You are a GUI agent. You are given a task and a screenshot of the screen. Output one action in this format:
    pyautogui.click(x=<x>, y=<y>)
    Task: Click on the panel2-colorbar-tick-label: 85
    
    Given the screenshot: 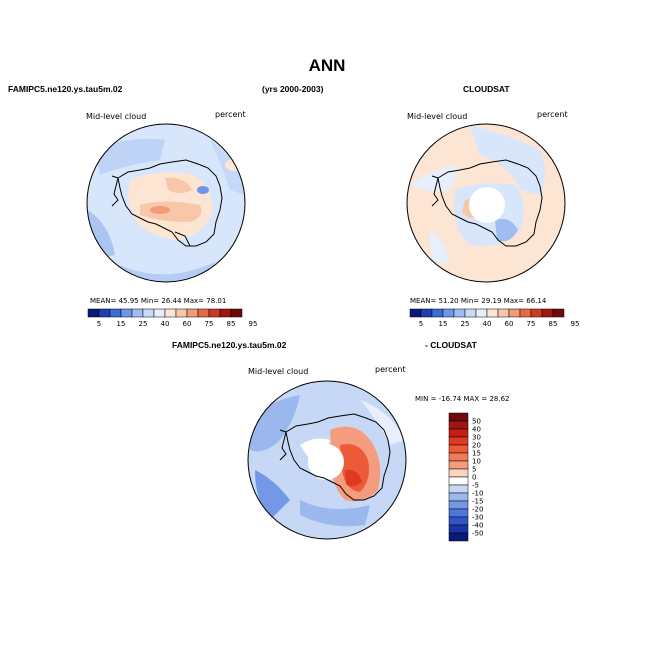 What is the action you would take?
    pyautogui.click(x=553, y=324)
    